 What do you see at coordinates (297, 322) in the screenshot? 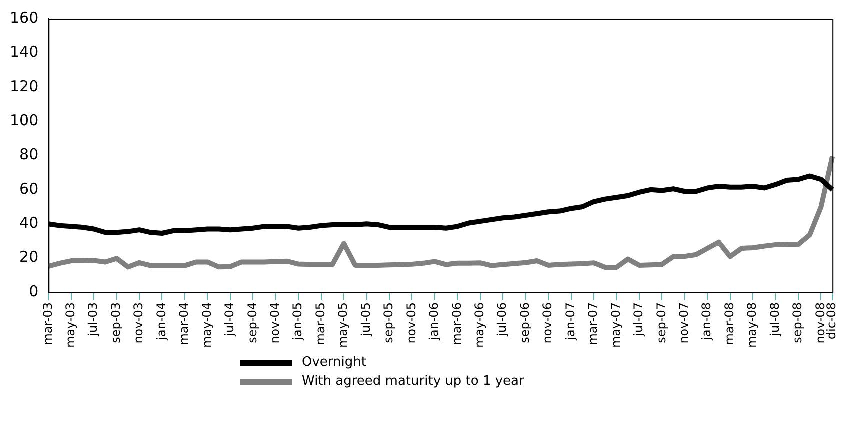
I see `x-tick-label: jan-05` at bounding box center [297, 322].